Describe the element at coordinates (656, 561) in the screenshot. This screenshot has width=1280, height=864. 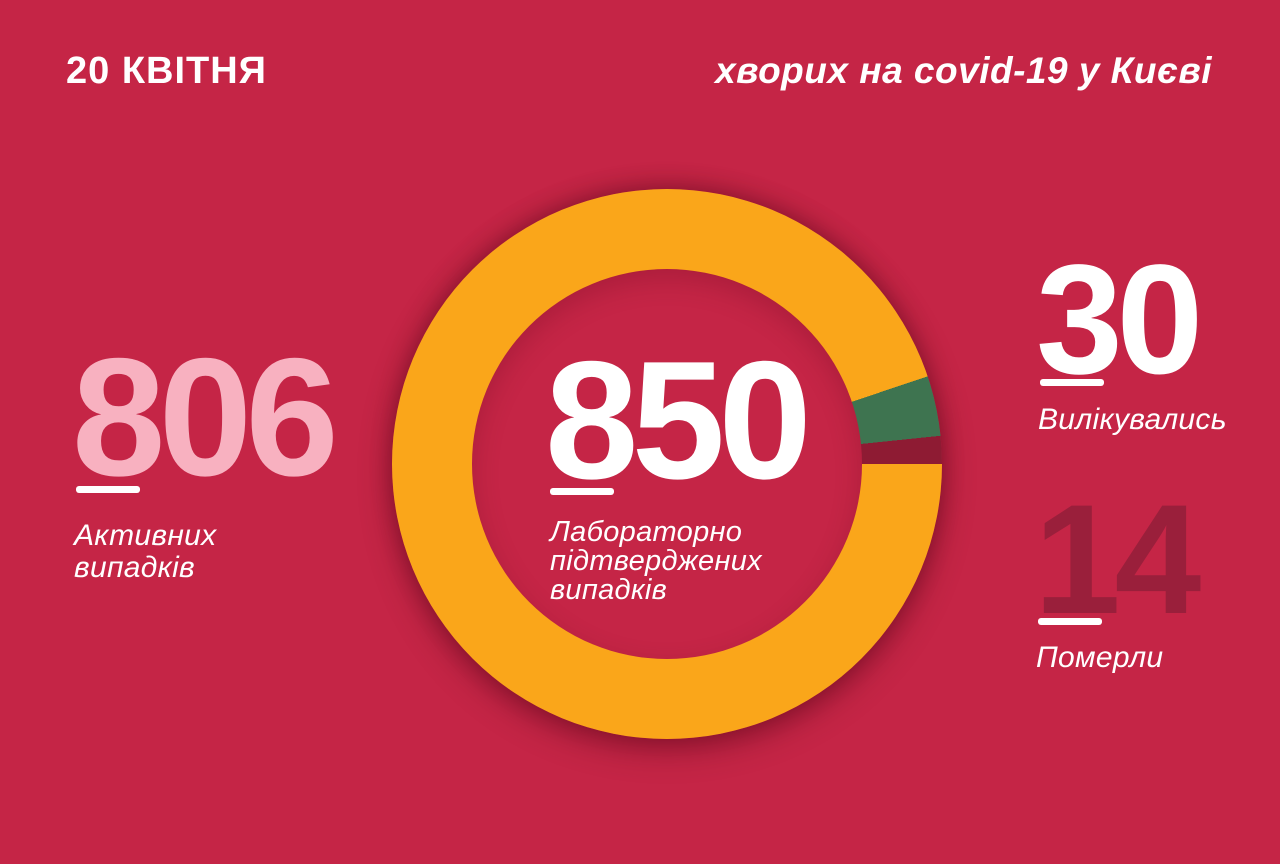
I see `confirmed-label-line2: підтверджених` at that location.